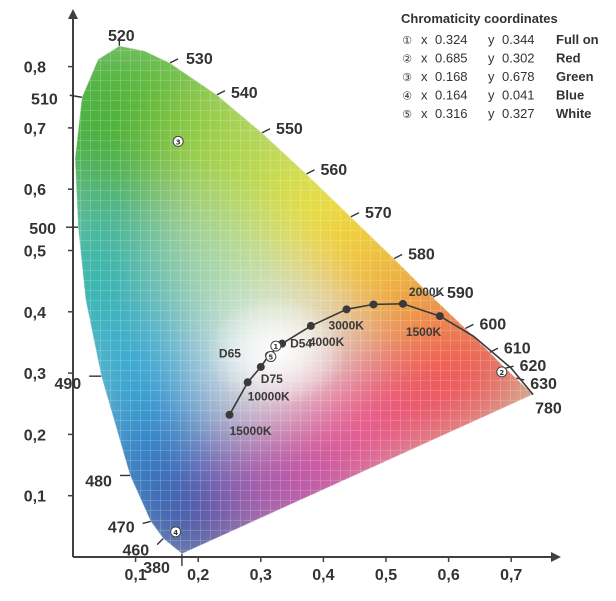 The image size is (616, 601). I want to click on wavelength-label: 580, so click(421, 254).